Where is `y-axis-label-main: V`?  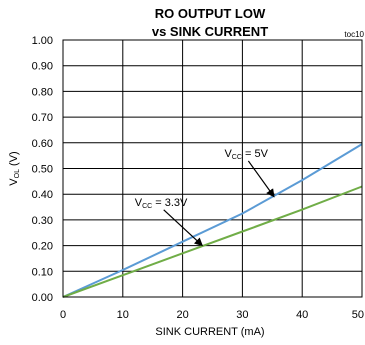
y-axis-label-main: V is located at coordinates (14, 182).